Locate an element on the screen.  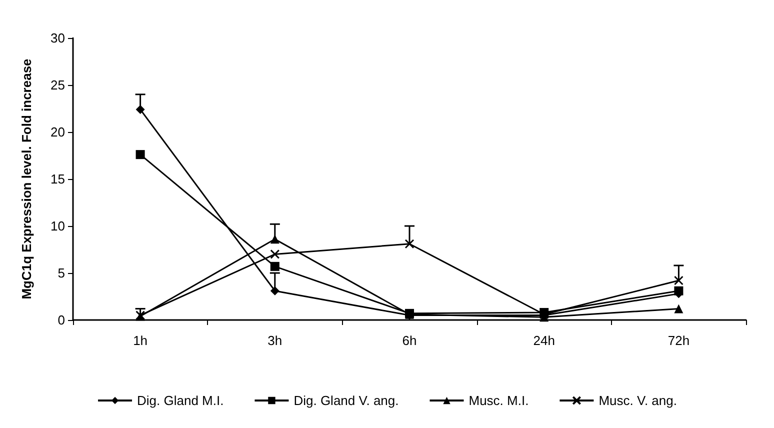
legend-label: Dig. Gland V. ang. is located at coordinates (346, 400).